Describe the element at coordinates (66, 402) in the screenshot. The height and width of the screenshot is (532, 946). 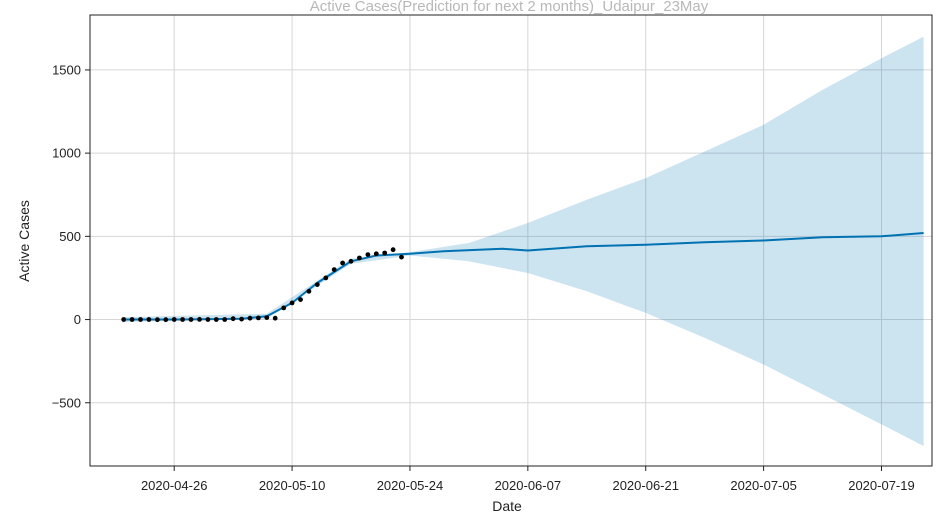
I see `y-tick-label: −500` at that location.